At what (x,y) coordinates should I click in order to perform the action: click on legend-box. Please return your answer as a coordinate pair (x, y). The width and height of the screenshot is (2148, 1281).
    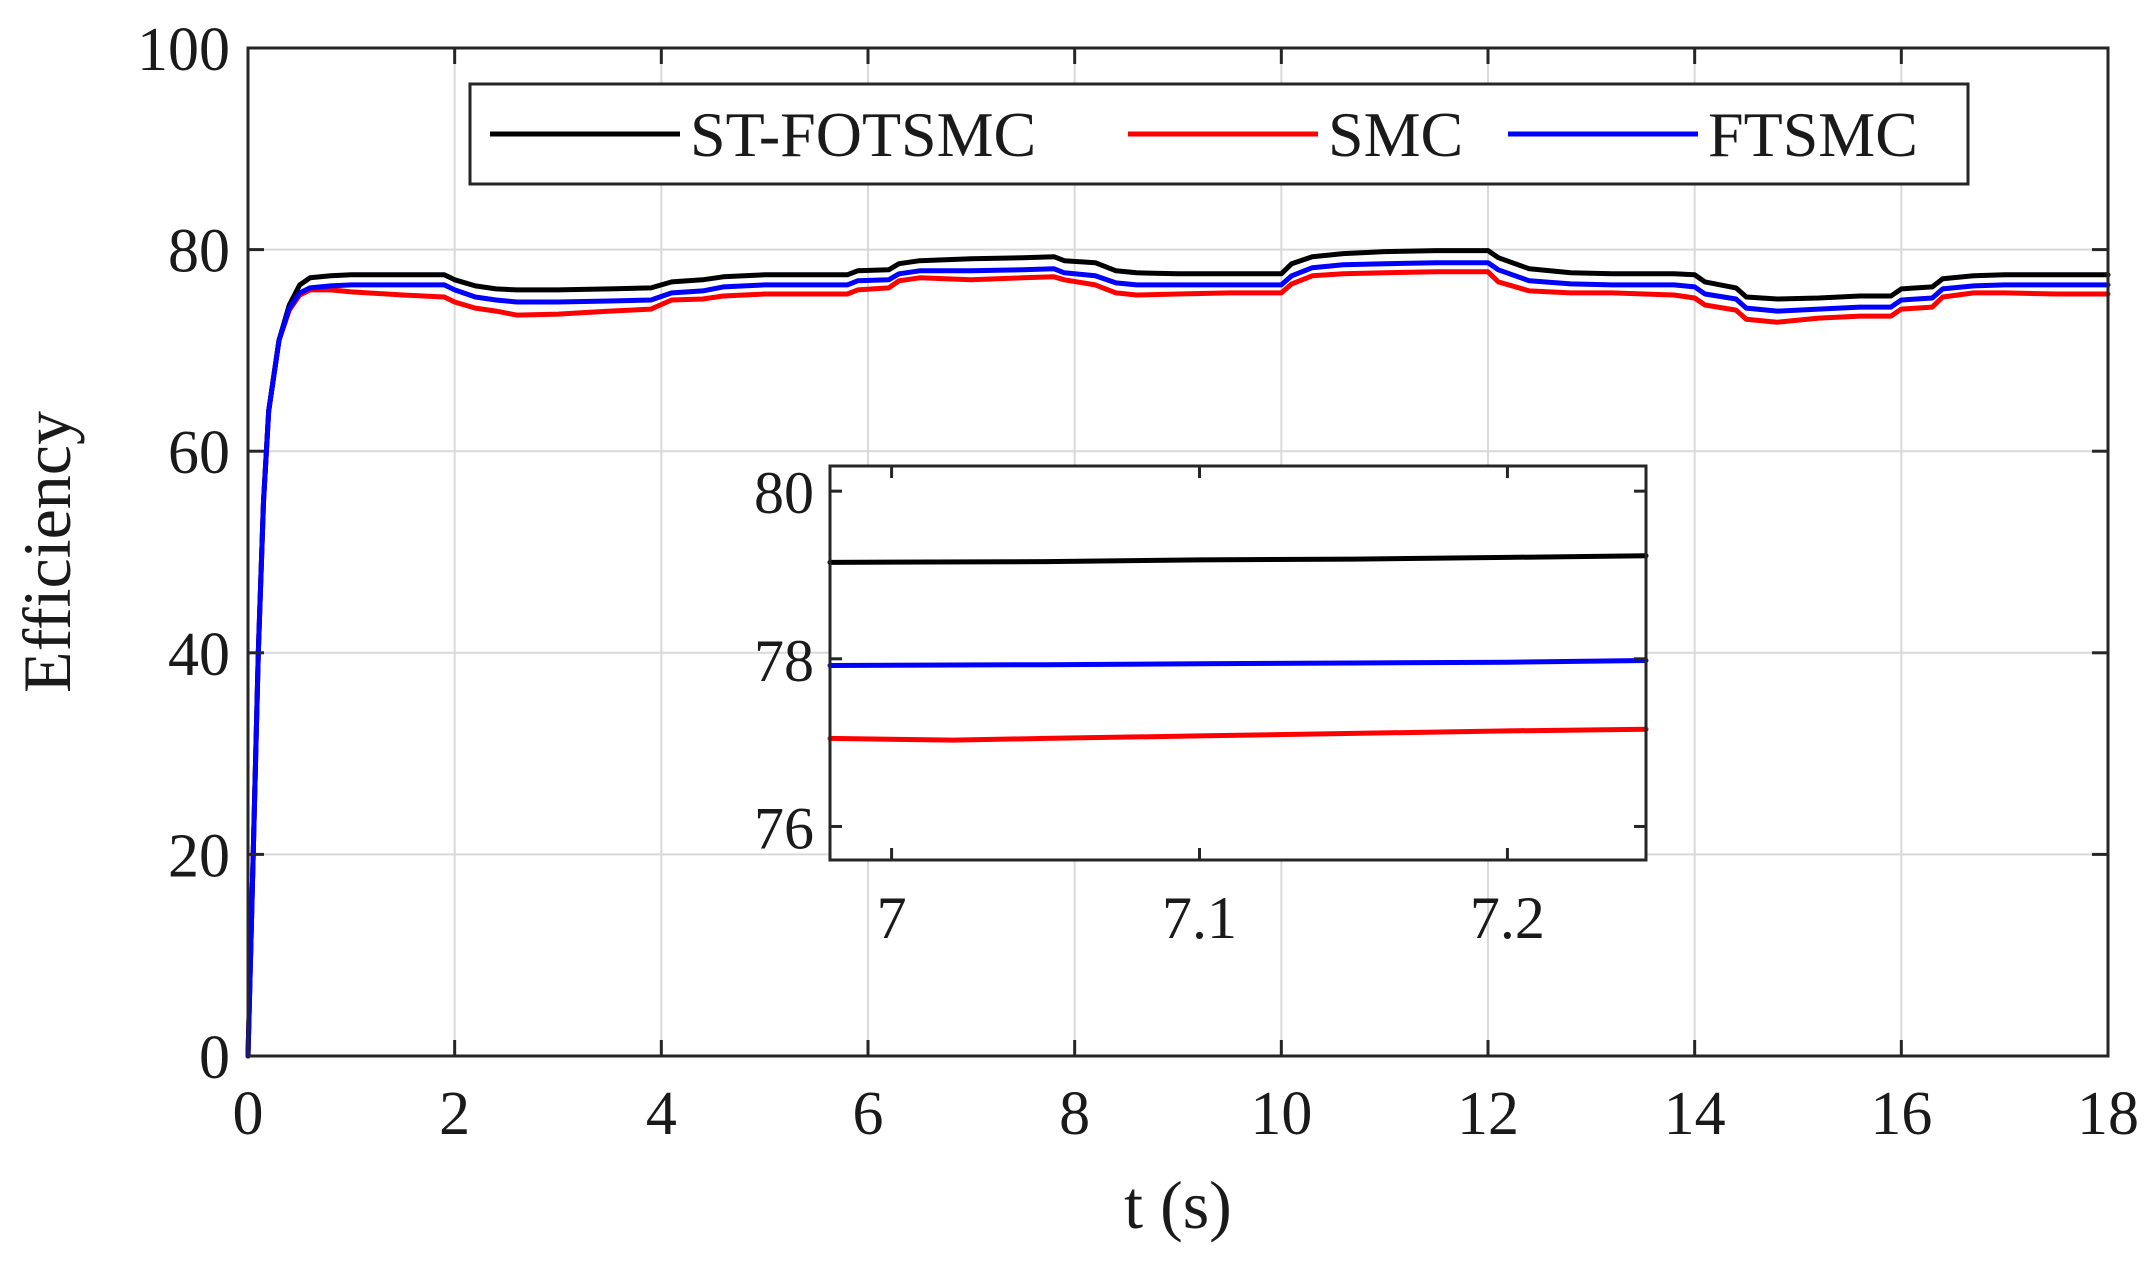
    Looking at the image, I should click on (1219, 134).